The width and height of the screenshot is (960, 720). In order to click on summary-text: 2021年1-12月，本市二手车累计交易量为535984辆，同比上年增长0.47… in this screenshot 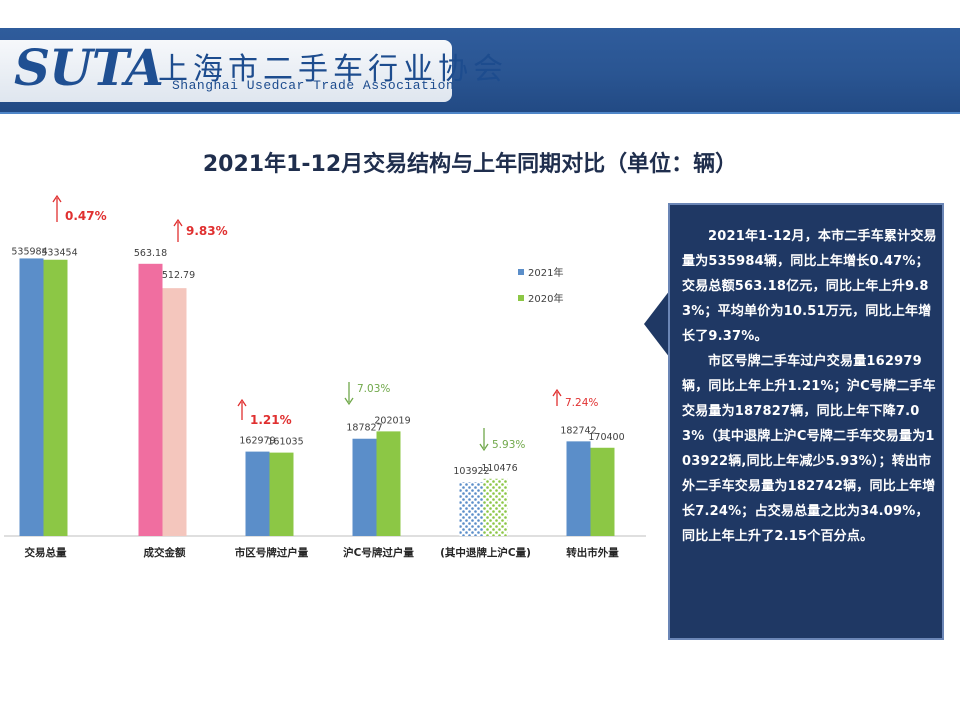, I will do `click(810, 386)`.